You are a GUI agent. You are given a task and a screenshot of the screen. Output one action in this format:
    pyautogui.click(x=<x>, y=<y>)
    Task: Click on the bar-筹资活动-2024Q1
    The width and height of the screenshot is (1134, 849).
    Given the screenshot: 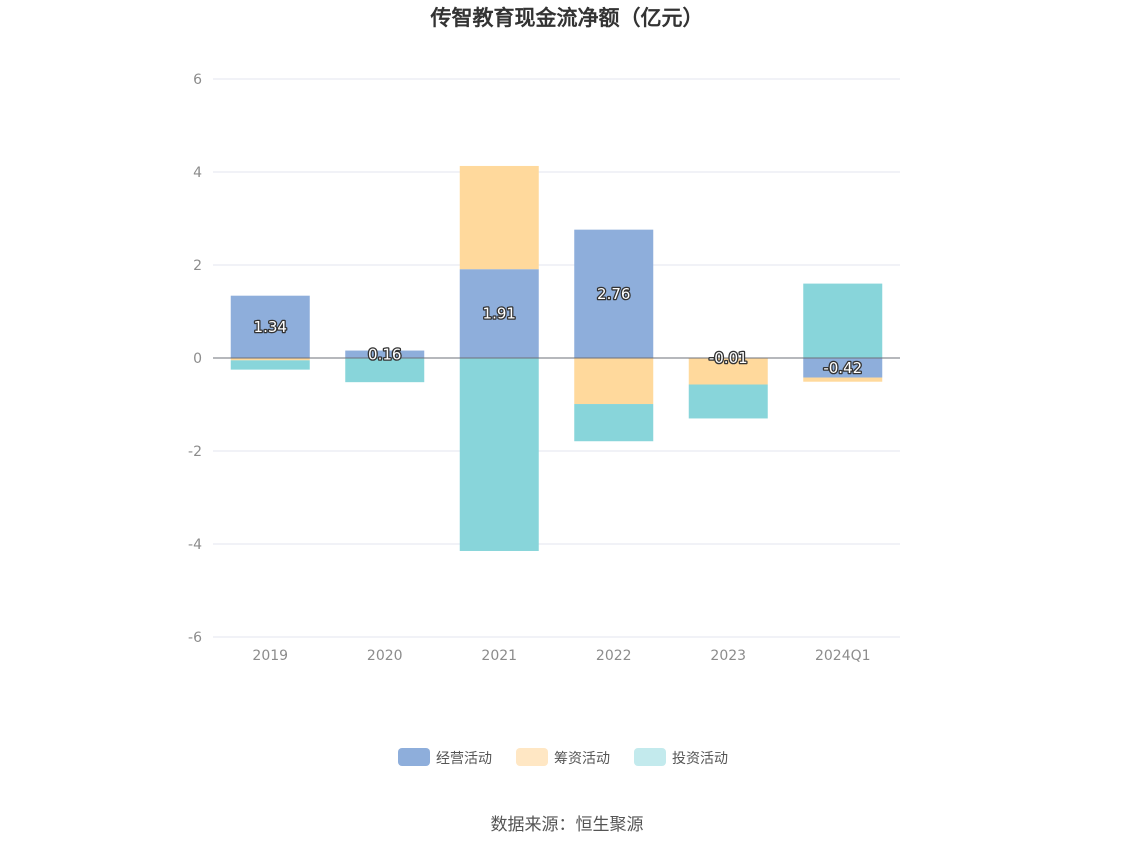 What is the action you would take?
    pyautogui.click(x=843, y=379)
    